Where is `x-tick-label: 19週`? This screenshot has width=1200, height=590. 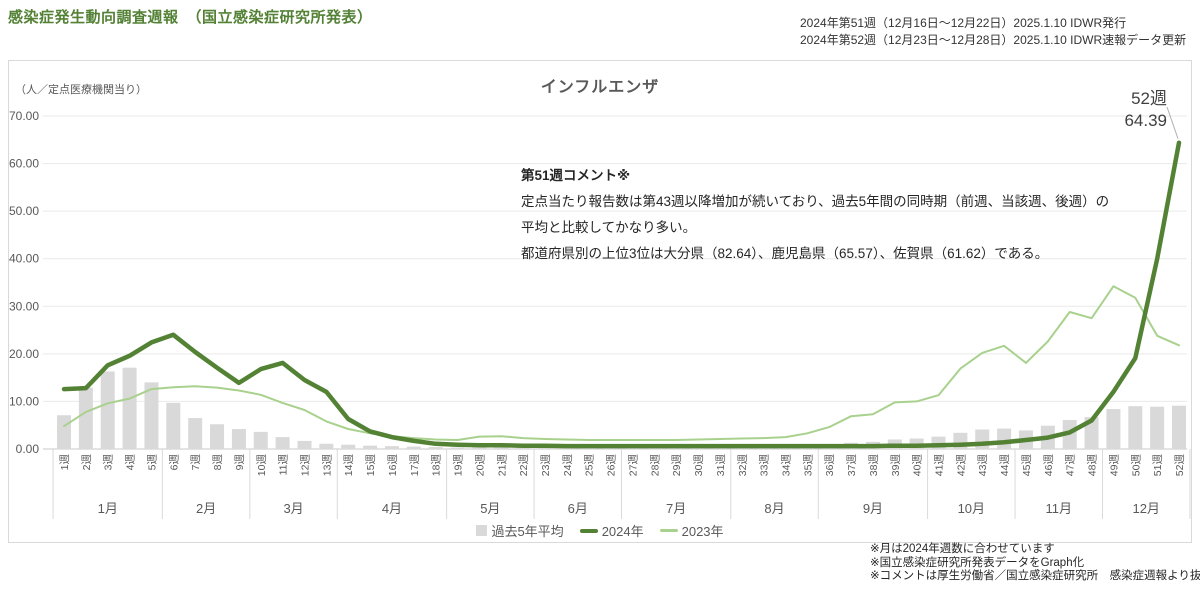 x-tick-label: 19週 is located at coordinates (459, 465).